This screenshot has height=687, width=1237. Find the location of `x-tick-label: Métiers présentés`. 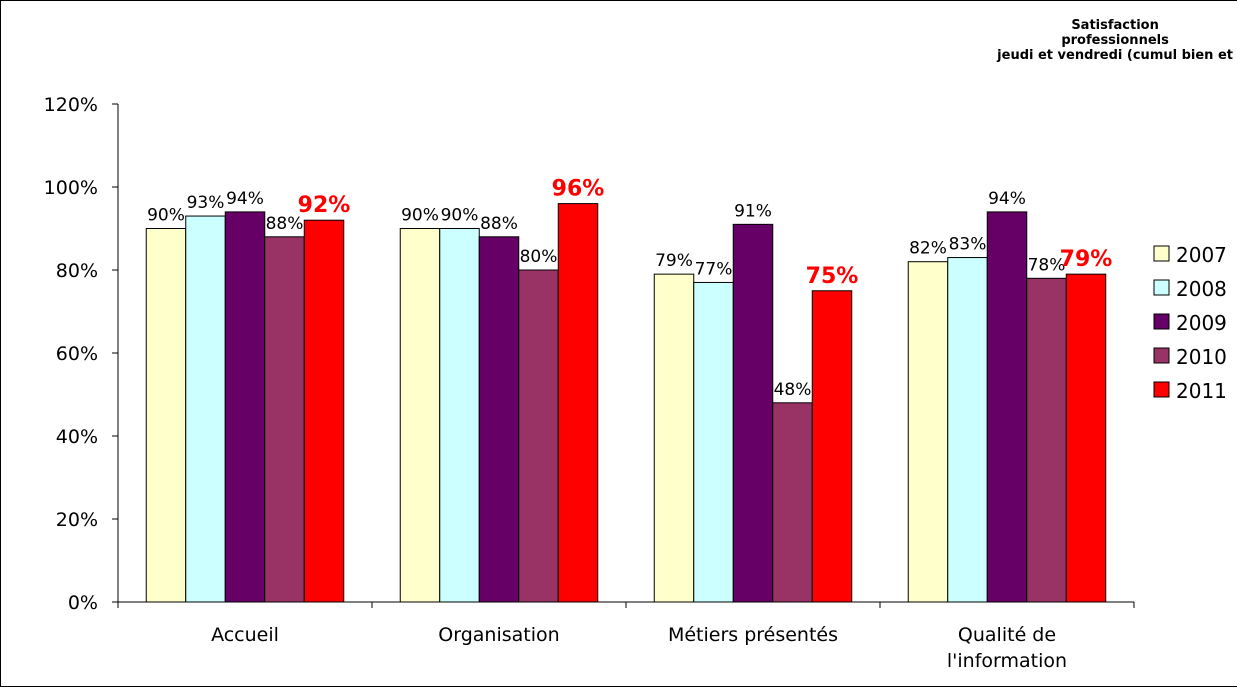

x-tick-label: Métiers présentés is located at coordinates (753, 635).